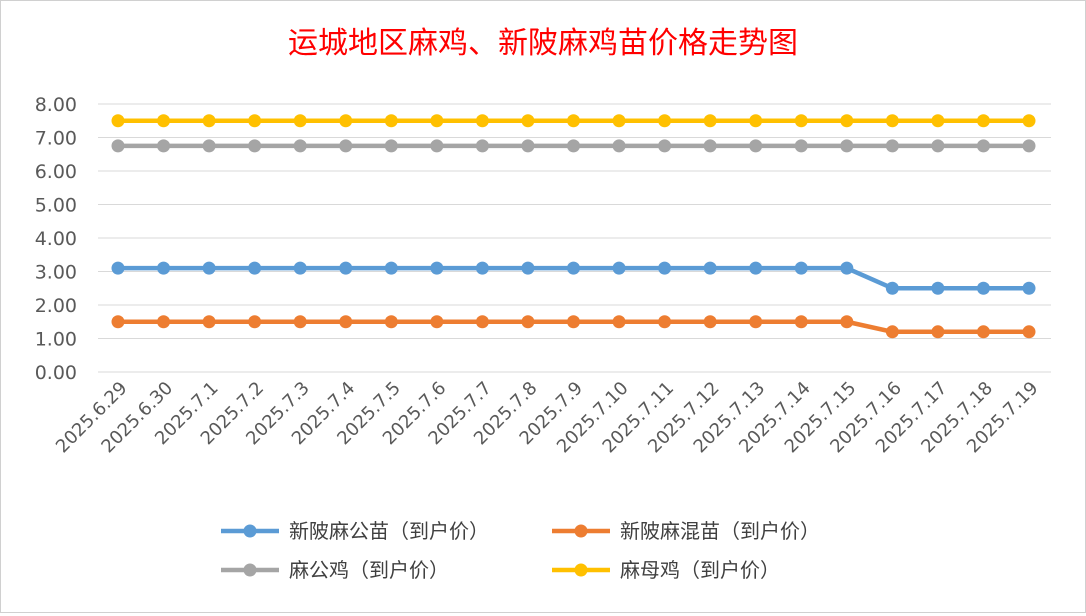 The image size is (1086, 616). What do you see at coordinates (56, 206) in the screenshot?
I see `y-tick-label: 5.00` at bounding box center [56, 206].